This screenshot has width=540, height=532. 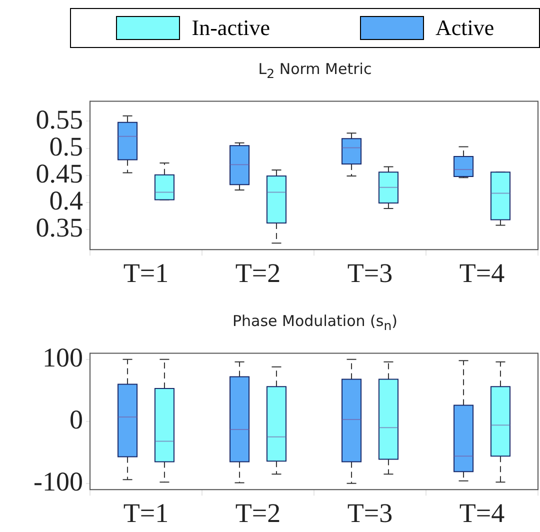 I want to click on chart-title: Phase Modulation (s$_{n}$), so click(x=315, y=323).